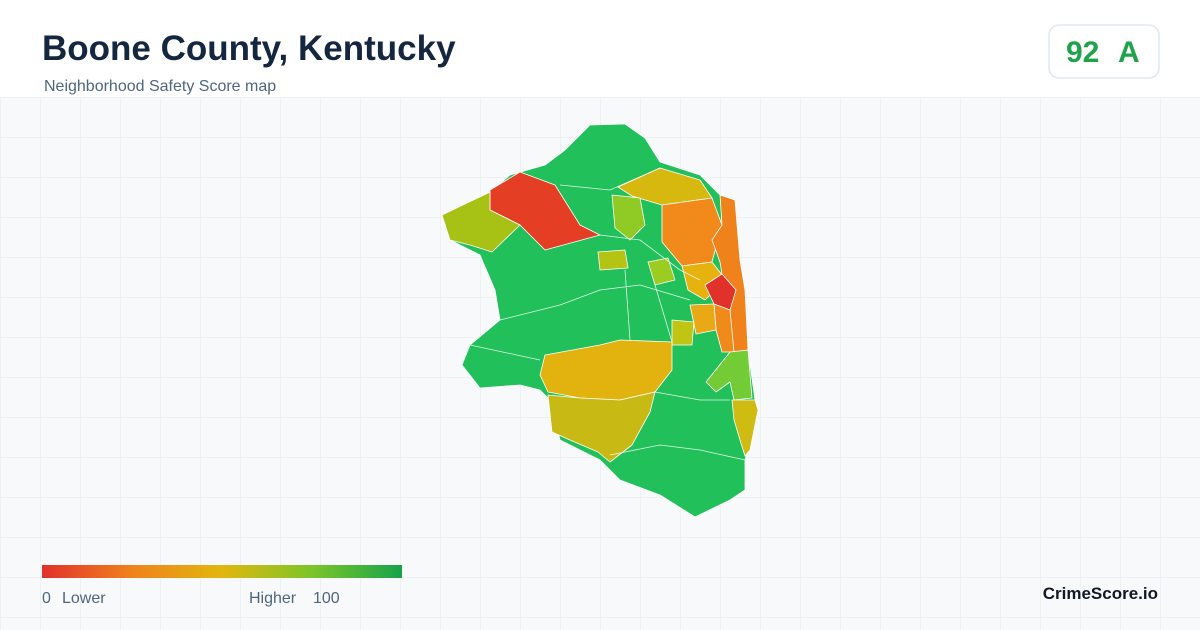  I want to click on subtitle: Neighborhood Safety Score map, so click(160, 86).